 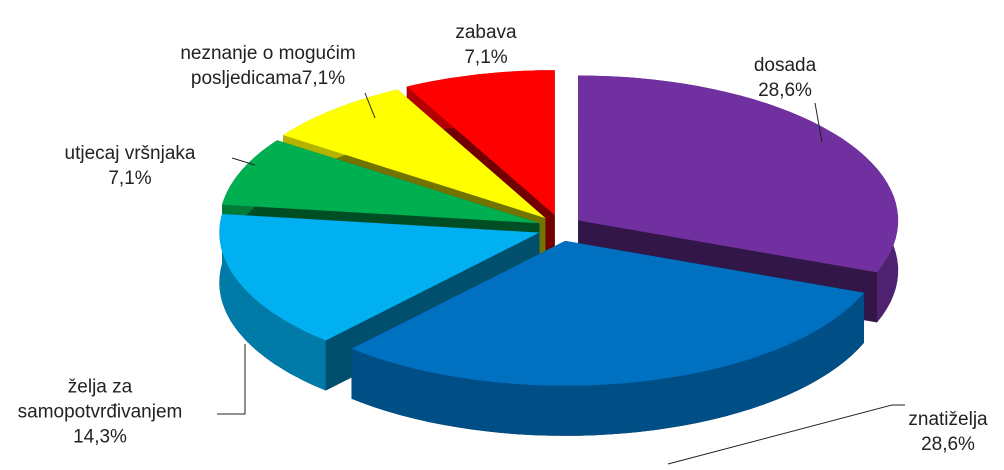 I want to click on category-label: želja za samopotvrđivanjem, so click(x=100, y=399).